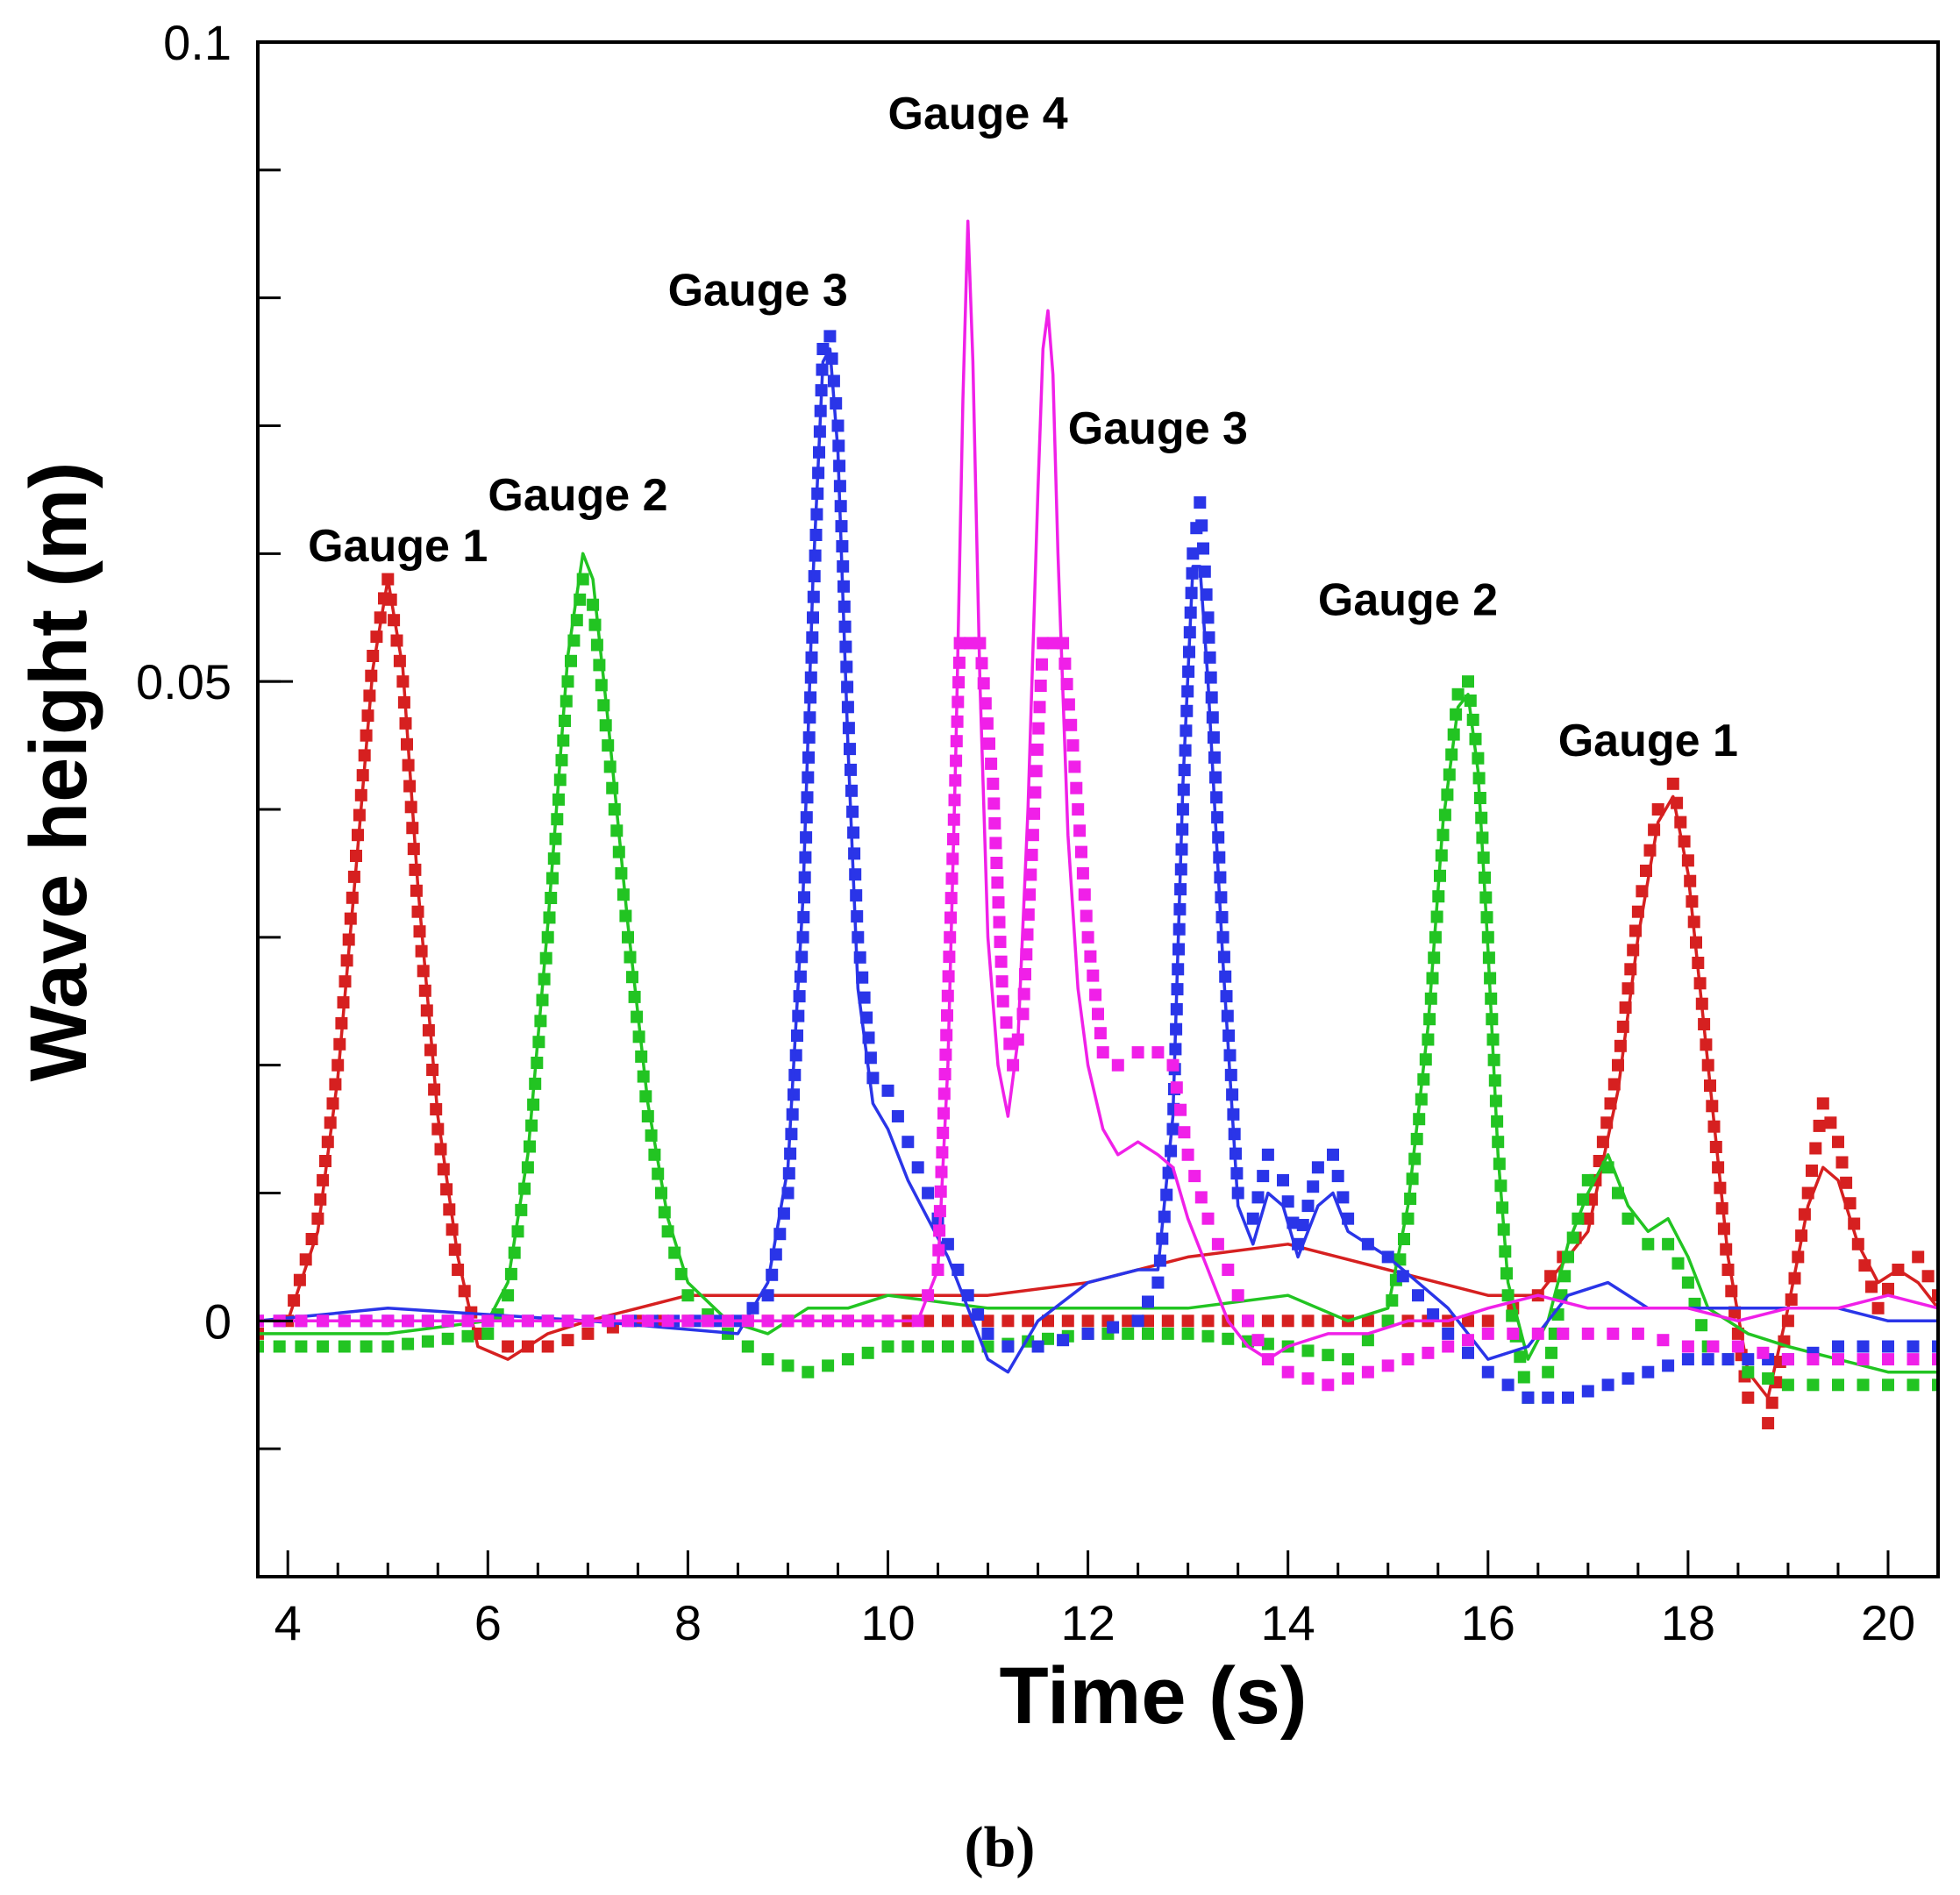 The width and height of the screenshot is (1960, 1895). Describe the element at coordinates (1888, 1622) in the screenshot. I see `x-tick-label: 20` at that location.